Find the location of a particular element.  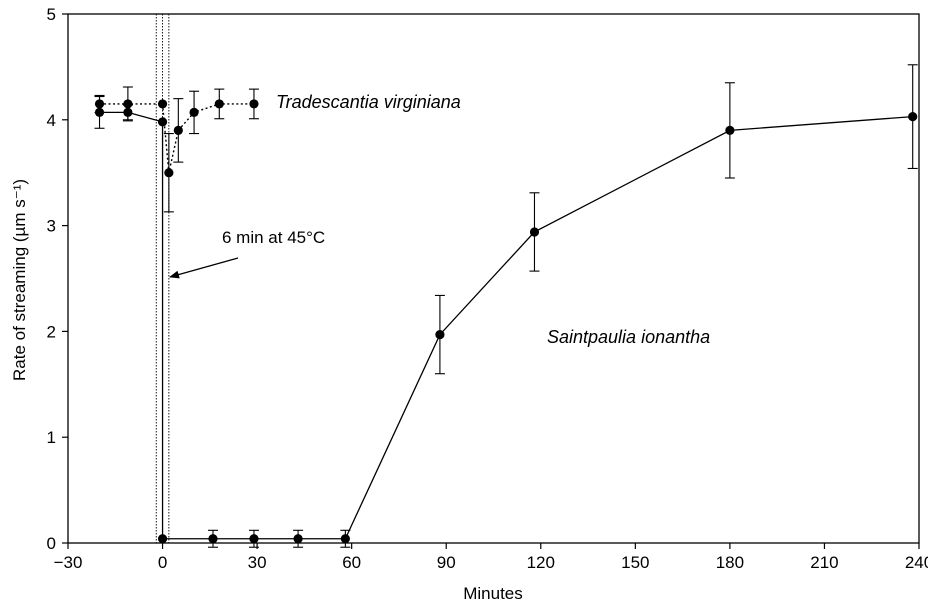

x-tick-label: 120 is located at coordinates (541, 562).